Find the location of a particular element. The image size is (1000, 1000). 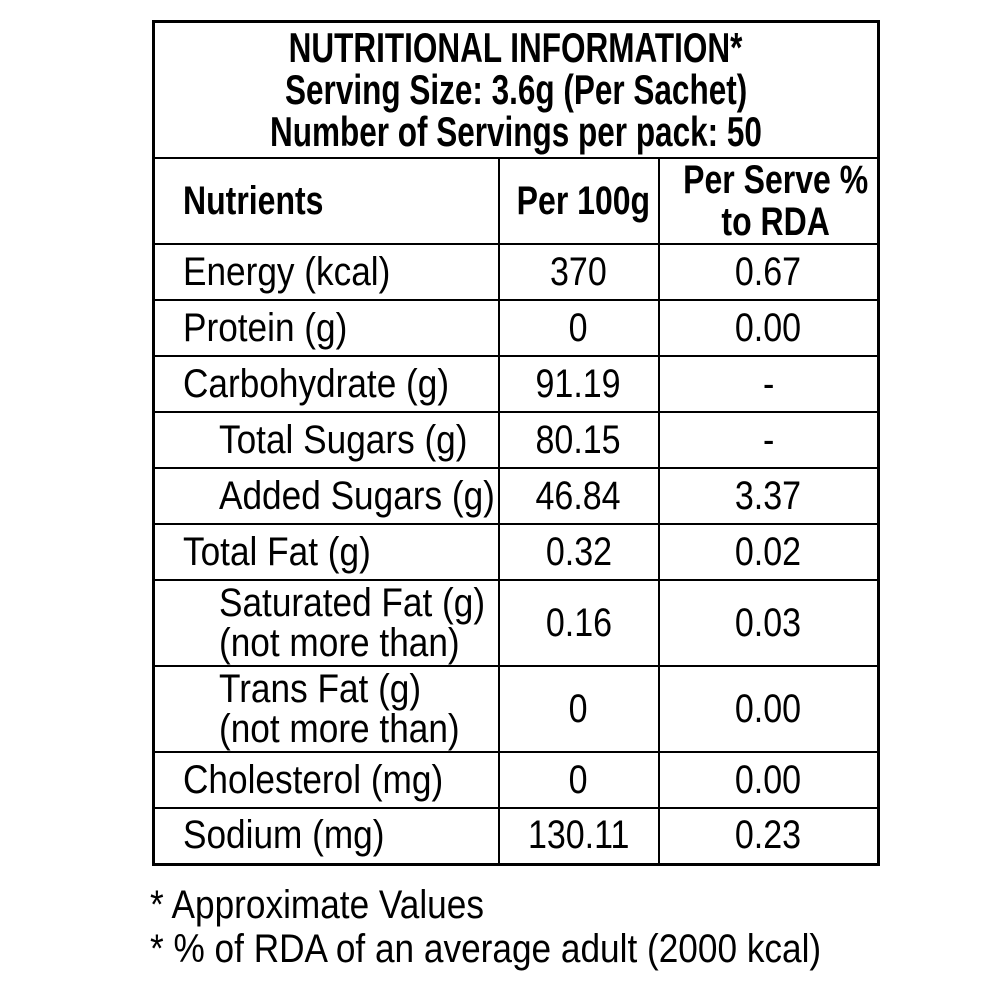

nutrient-cell: Trans Fat (g) (not more than) is located at coordinates (326, 709).